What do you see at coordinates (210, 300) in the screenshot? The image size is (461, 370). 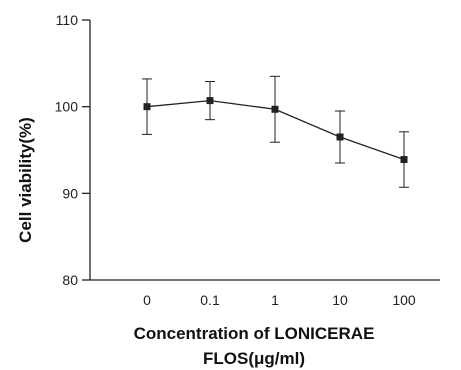 I see `x-tick-label: 0.1` at bounding box center [210, 300].